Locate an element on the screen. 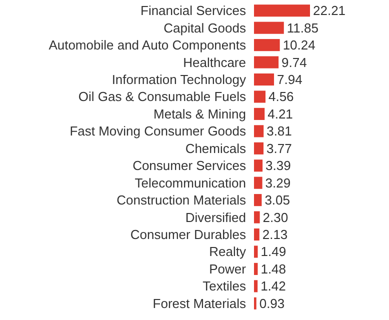  data-label: 11.85 is located at coordinates (302, 28).